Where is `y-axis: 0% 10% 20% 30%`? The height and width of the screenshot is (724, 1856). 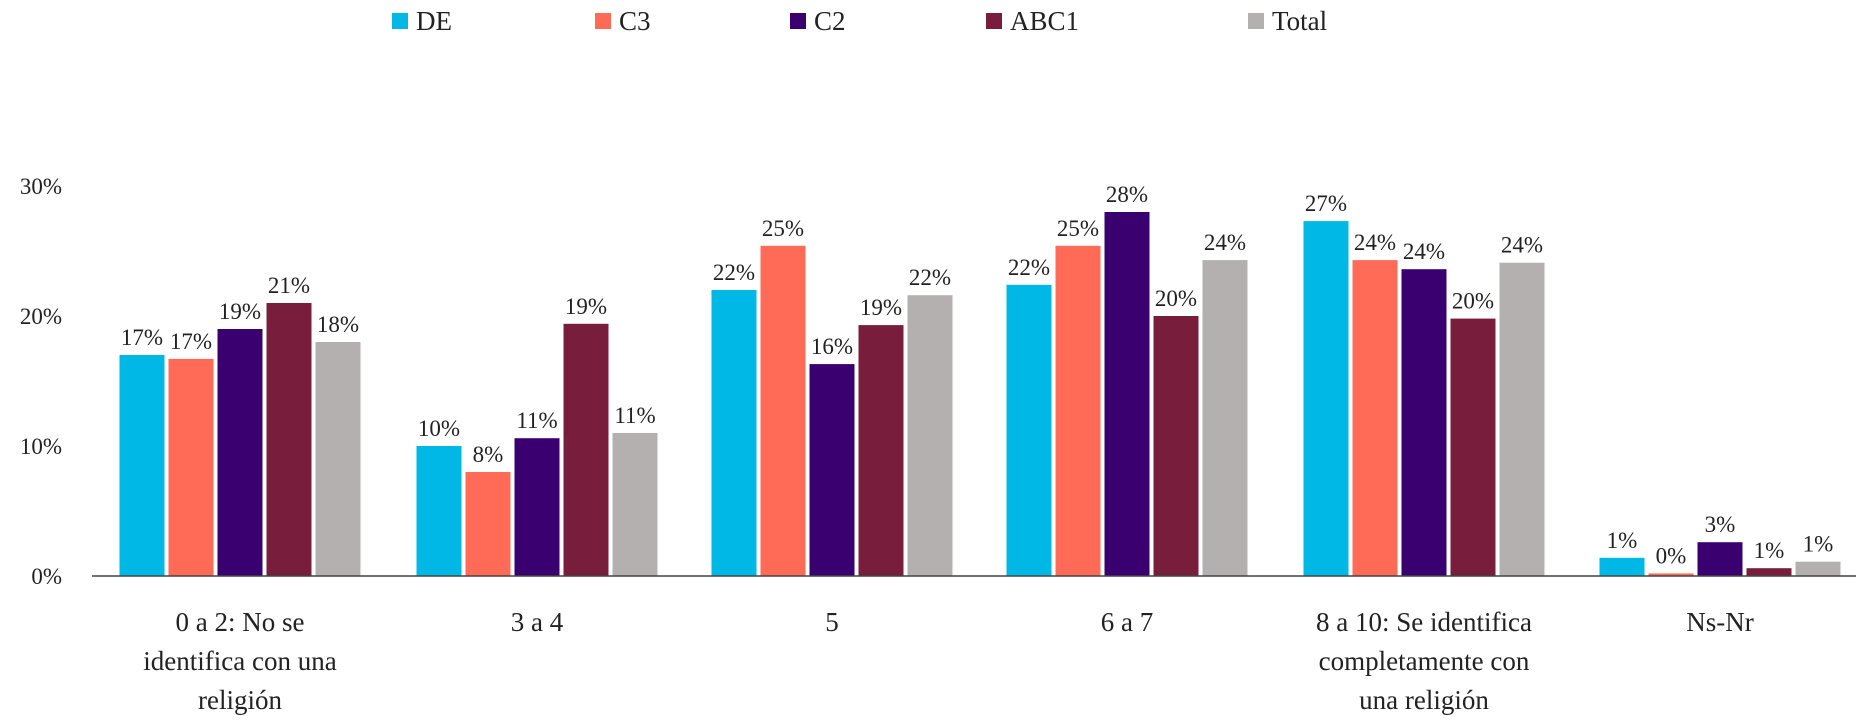
y-axis: 0% 10% 20% 30% is located at coordinates (41, 381).